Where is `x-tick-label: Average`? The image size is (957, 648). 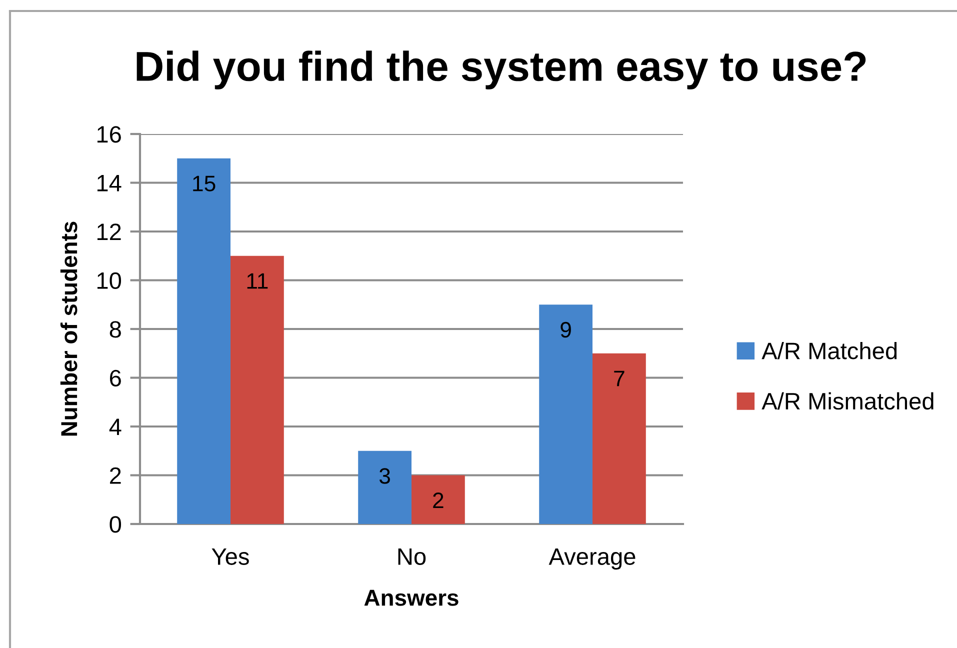
x-tick-label: Average is located at coordinates (592, 559).